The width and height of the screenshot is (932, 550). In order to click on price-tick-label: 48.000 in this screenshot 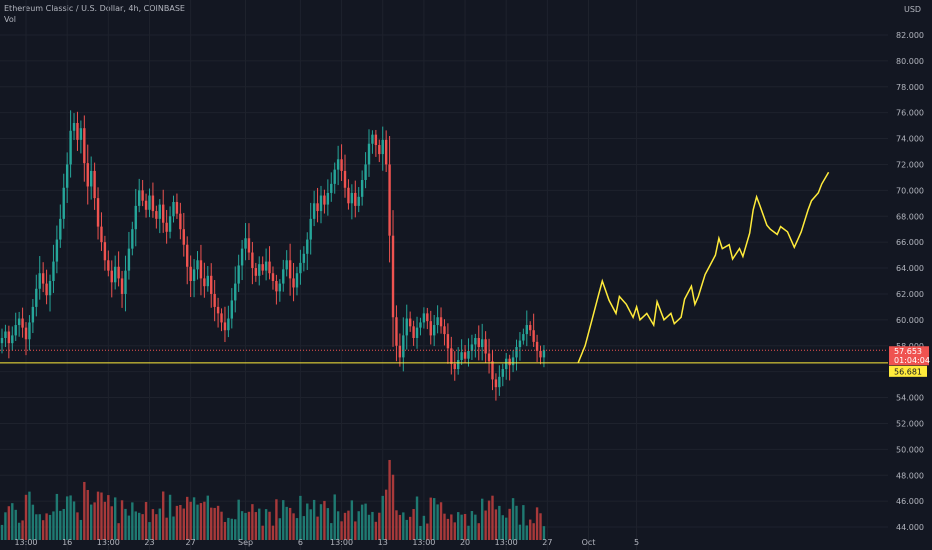, I will do `click(910, 475)`.